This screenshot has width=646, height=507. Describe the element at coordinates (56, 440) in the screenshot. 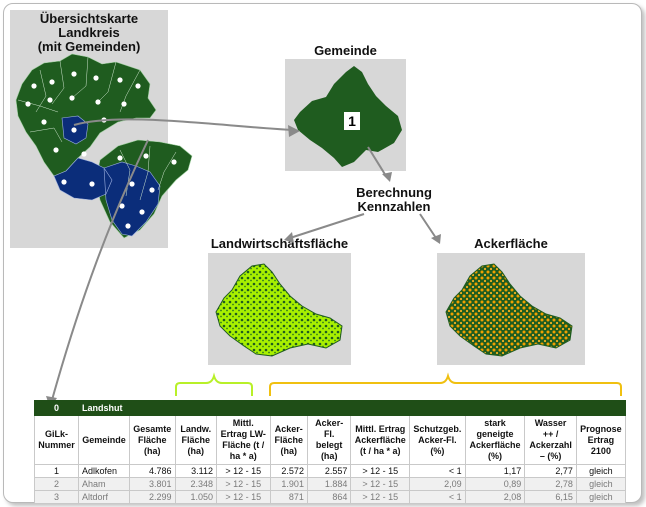

I see `col-header-gilk: GiLk-Nummer` at that location.